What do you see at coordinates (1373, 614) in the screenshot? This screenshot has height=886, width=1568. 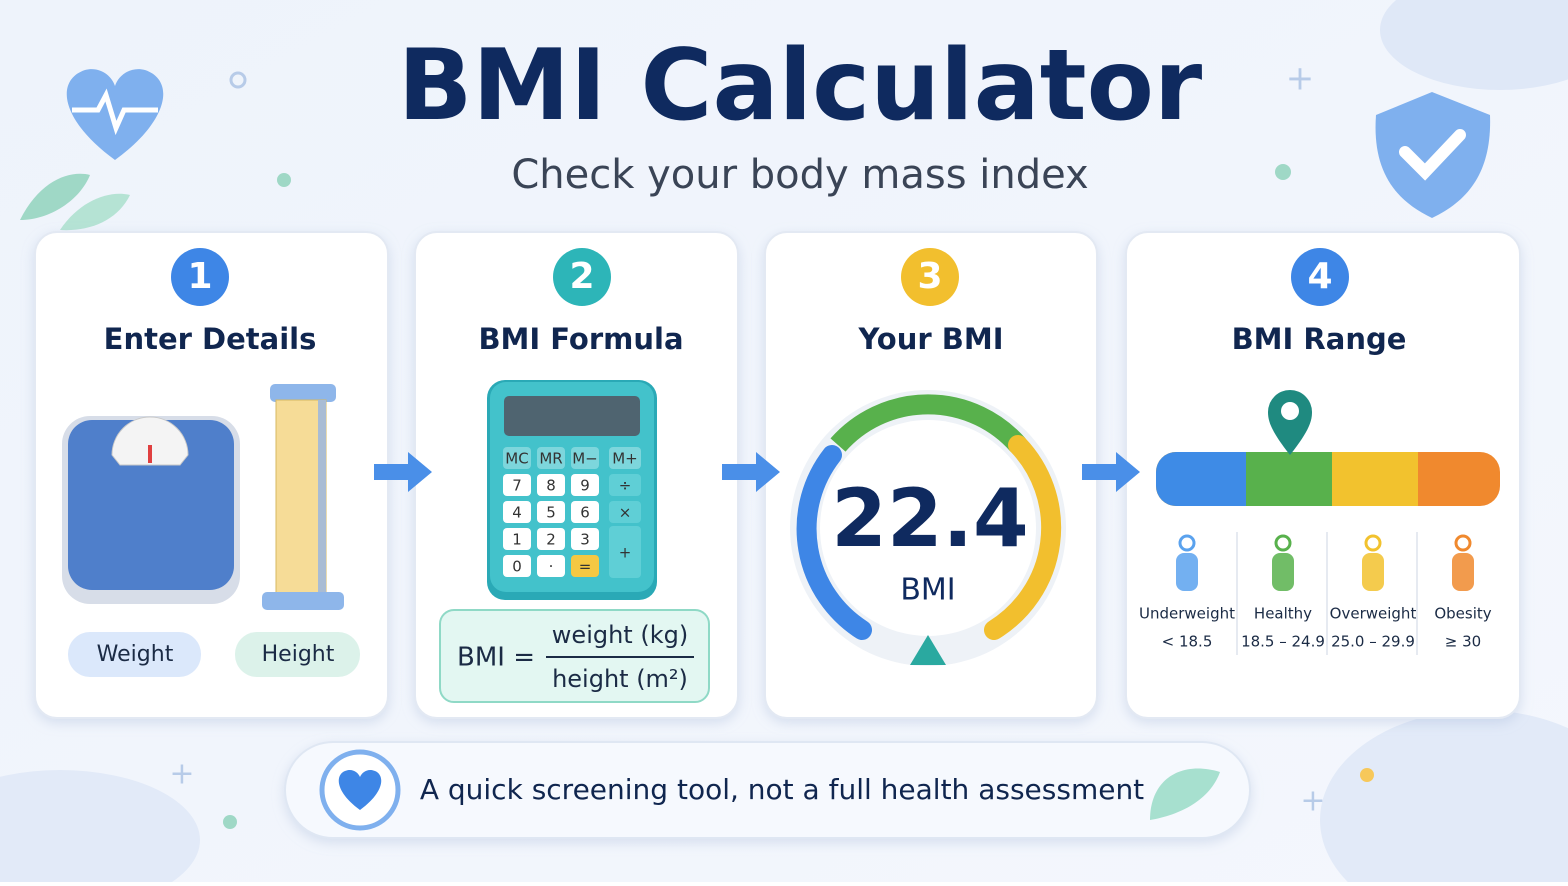 I see `range-label: Overweight` at bounding box center [1373, 614].